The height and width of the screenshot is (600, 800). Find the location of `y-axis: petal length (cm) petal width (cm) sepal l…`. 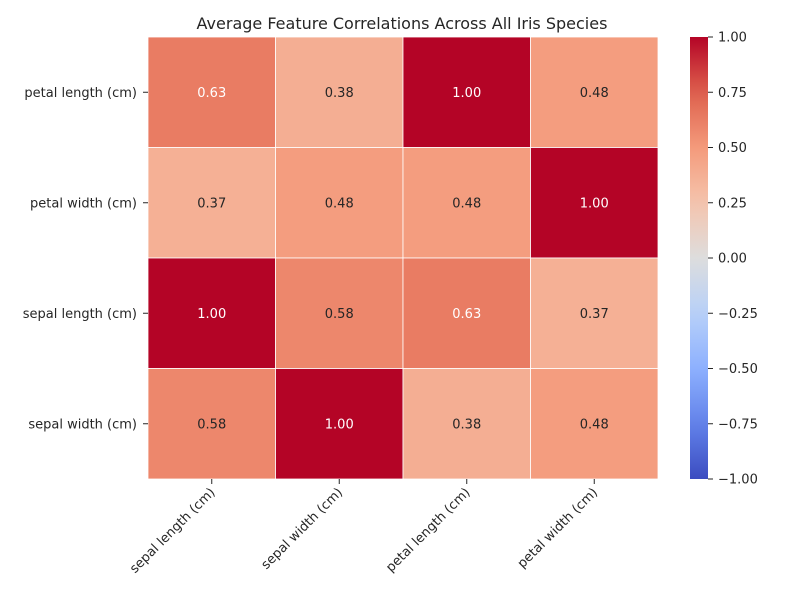

y-axis: petal length (cm) petal width (cm) sepal l… is located at coordinates (85, 259).